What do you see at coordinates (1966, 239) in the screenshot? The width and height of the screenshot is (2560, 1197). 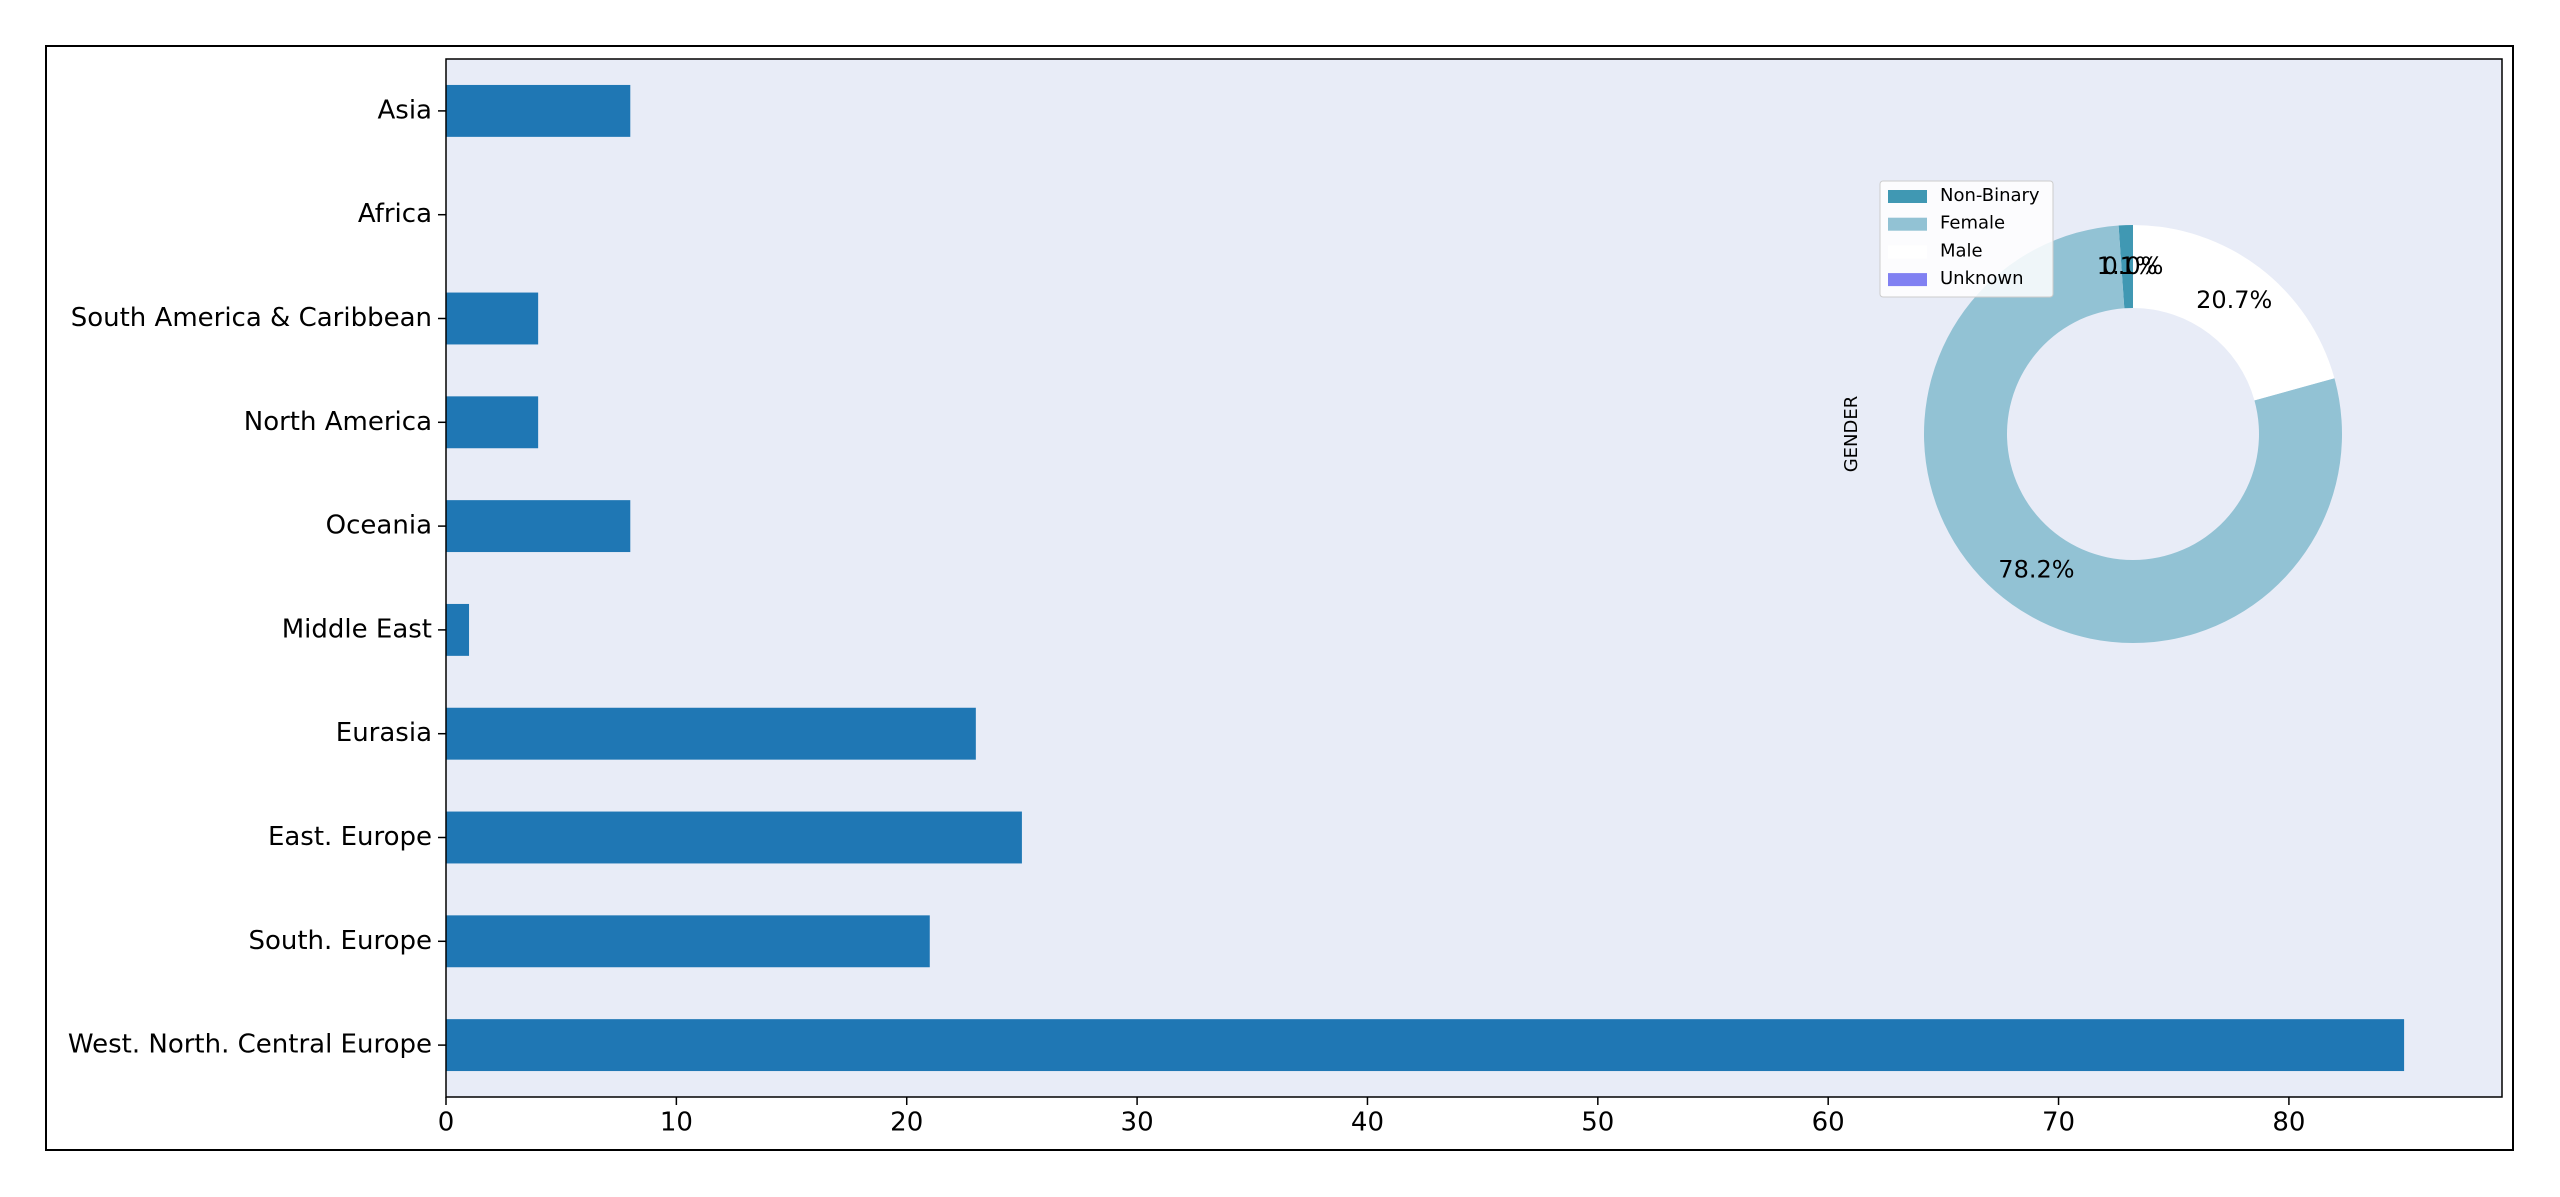 I see `legend-box` at bounding box center [1966, 239].